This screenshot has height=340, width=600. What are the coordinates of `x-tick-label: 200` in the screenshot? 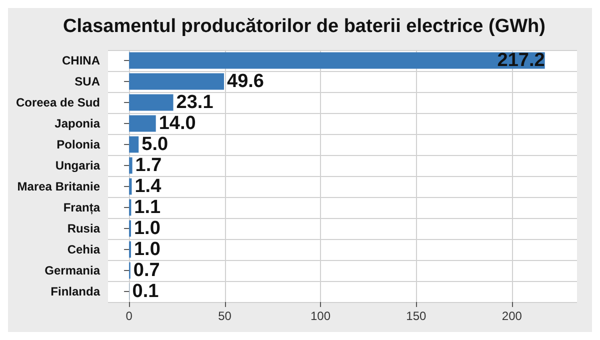 It's located at (512, 316).